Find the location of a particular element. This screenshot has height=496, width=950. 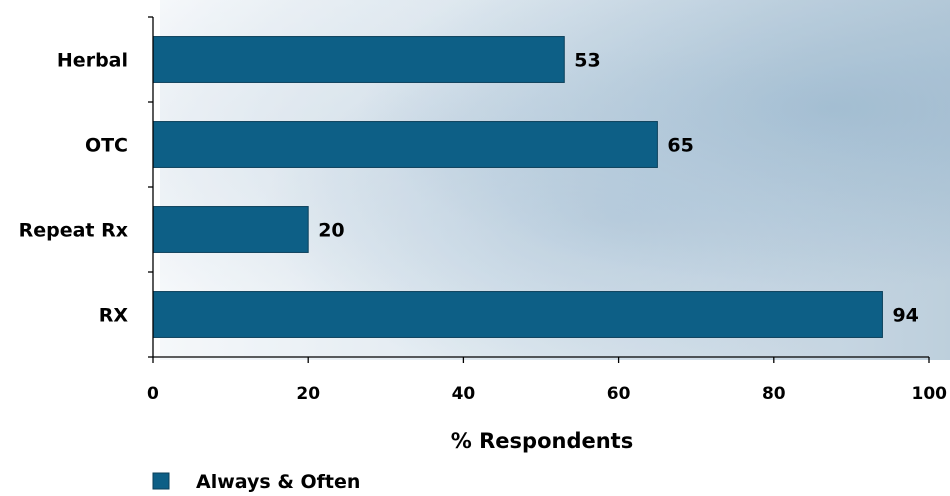

x-tick-label: 0 is located at coordinates (153, 394).